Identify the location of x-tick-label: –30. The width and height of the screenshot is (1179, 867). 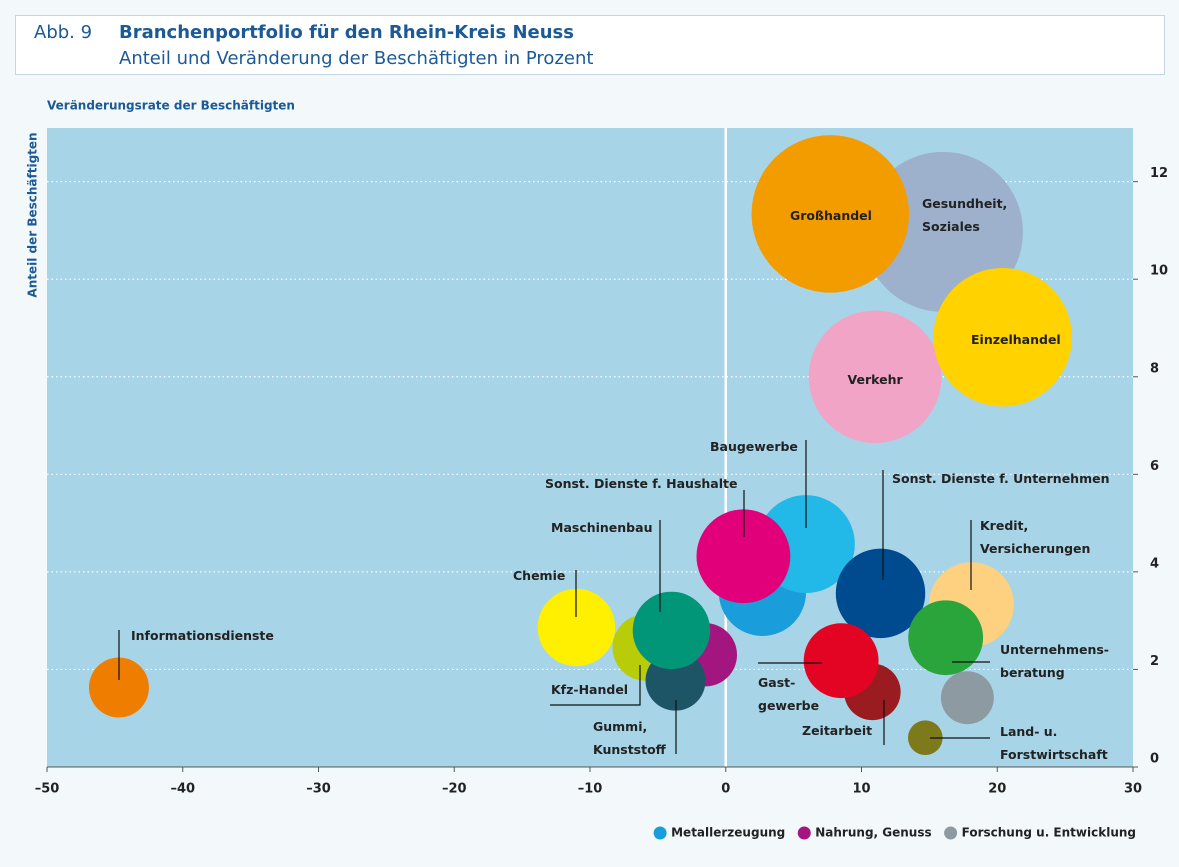
(318, 789).